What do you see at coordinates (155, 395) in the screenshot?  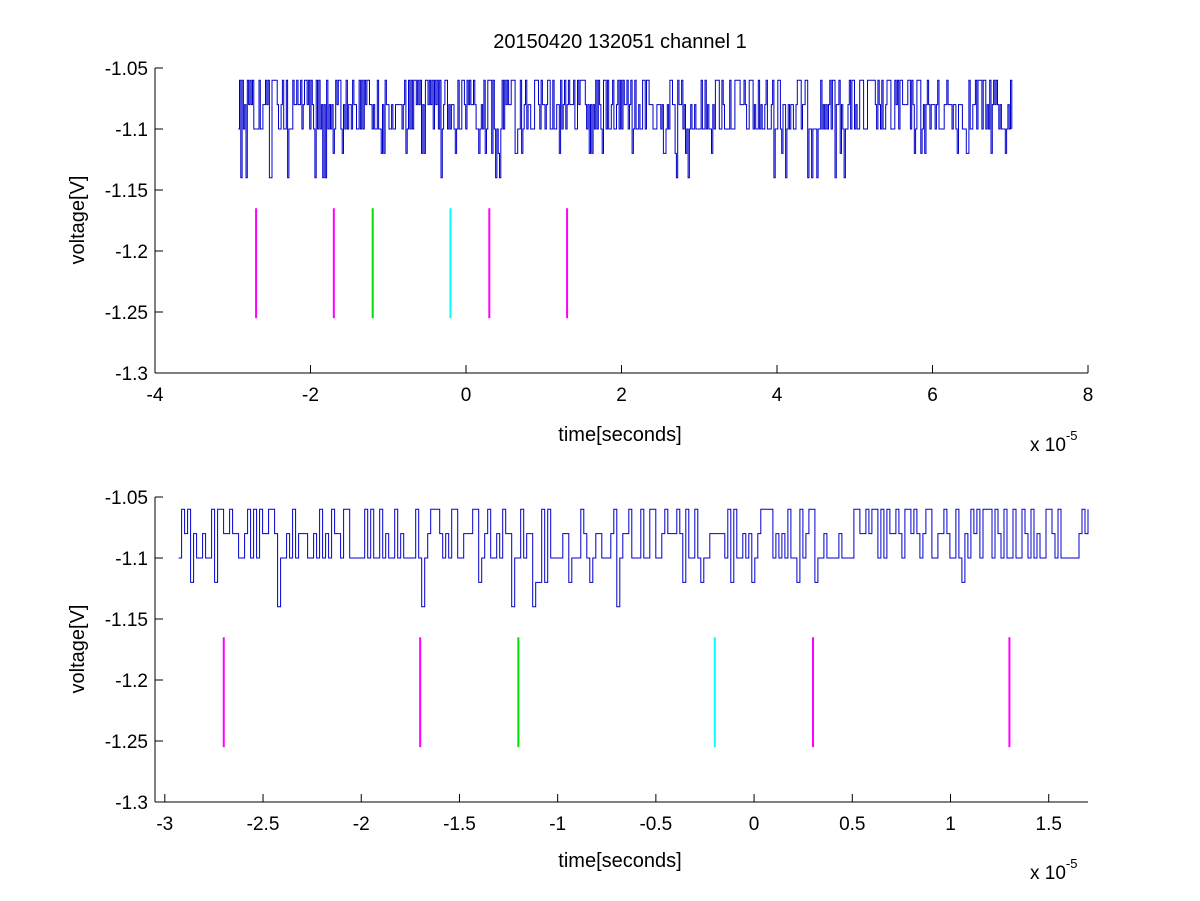 I see `top-x-tick-label: -4` at bounding box center [155, 395].